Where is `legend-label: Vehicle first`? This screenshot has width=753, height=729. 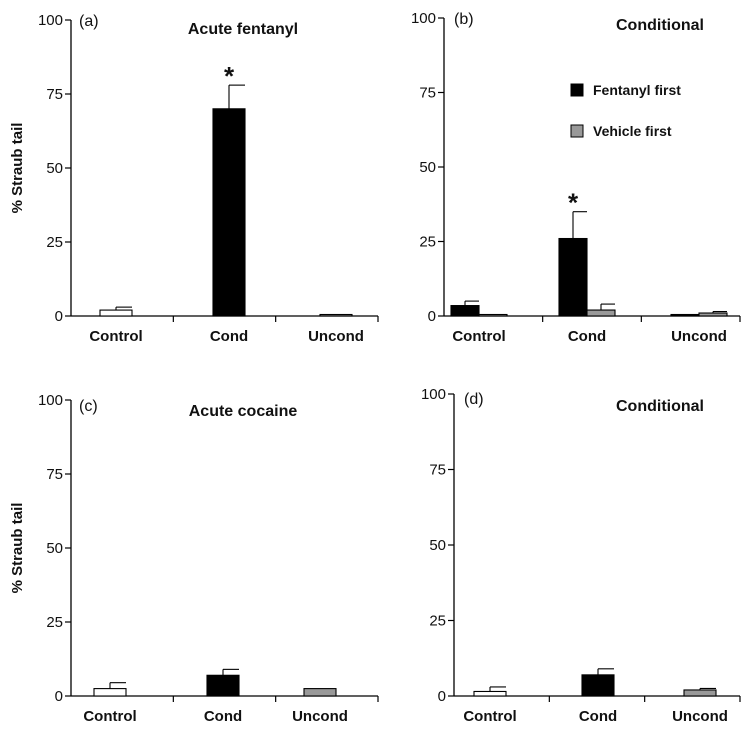
legend-label: Vehicle first is located at coordinates (632, 131).